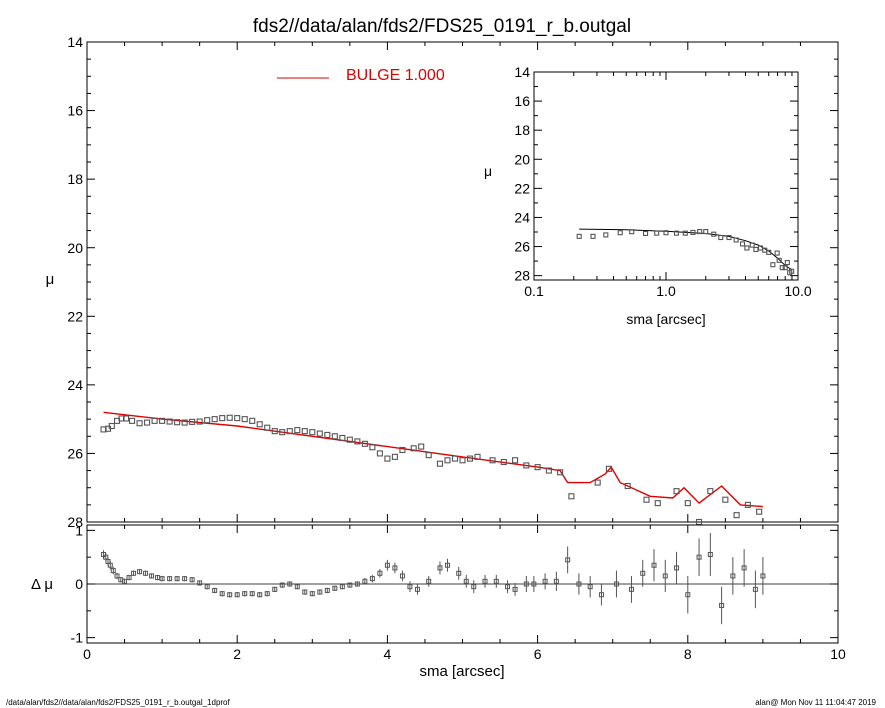 This screenshot has width=885, height=708. Describe the element at coordinates (461, 671) in the screenshot. I see `residual-x-label: sma [arcsec]` at that location.